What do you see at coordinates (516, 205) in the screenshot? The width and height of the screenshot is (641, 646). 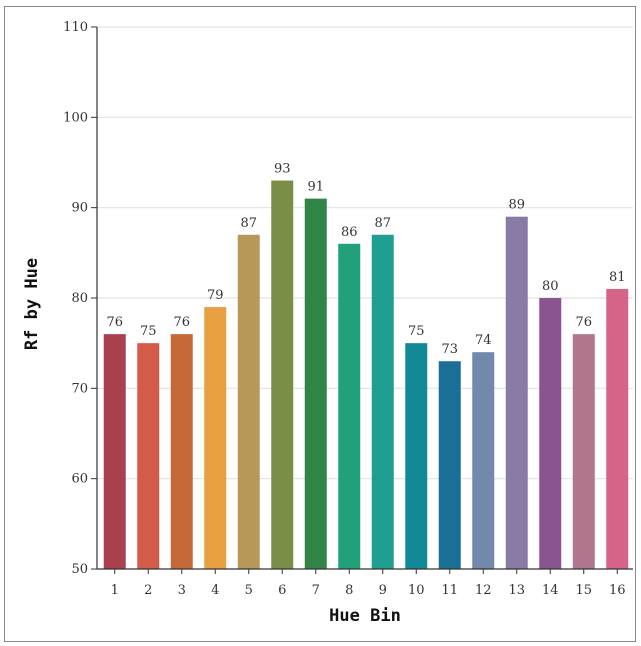 I see `data-label: 89` at bounding box center [516, 205].